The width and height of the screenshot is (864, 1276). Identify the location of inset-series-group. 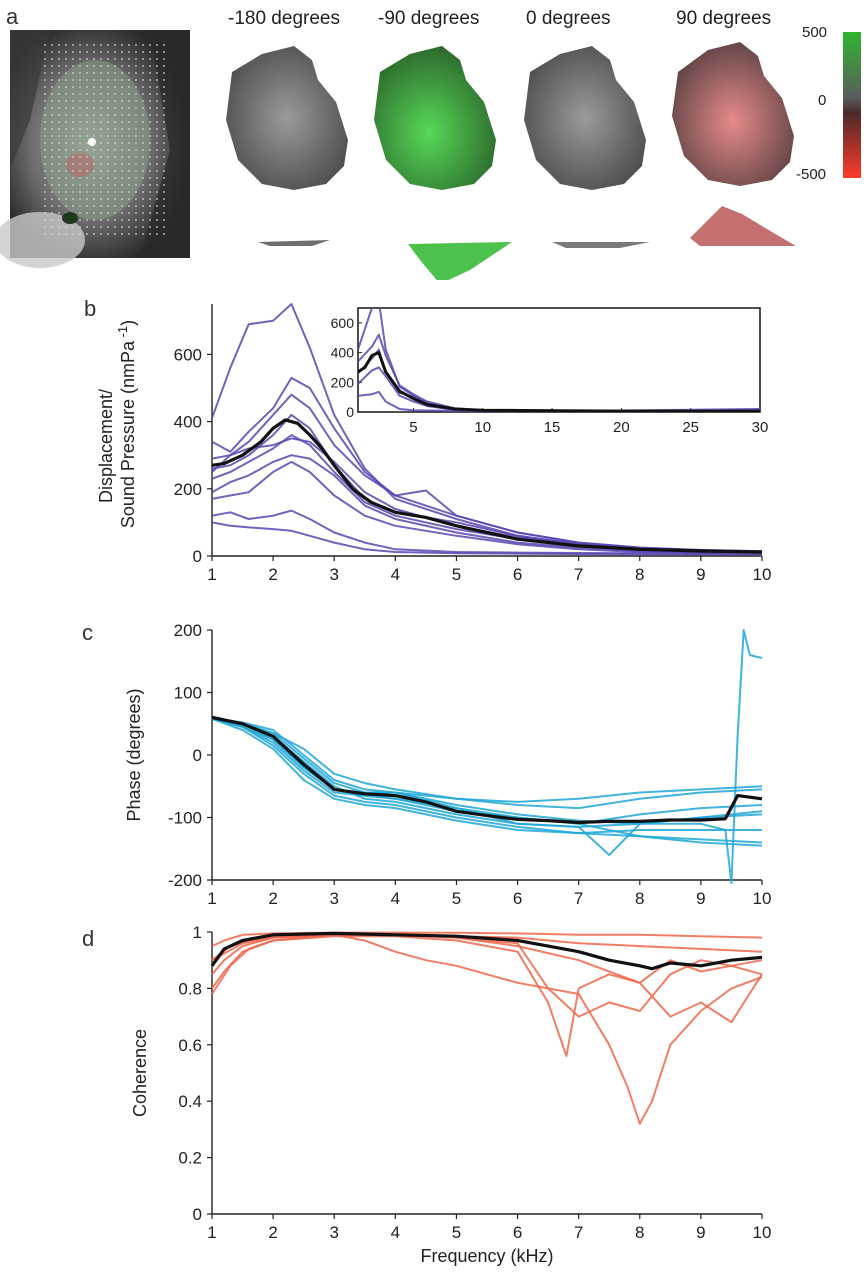
(559, 360).